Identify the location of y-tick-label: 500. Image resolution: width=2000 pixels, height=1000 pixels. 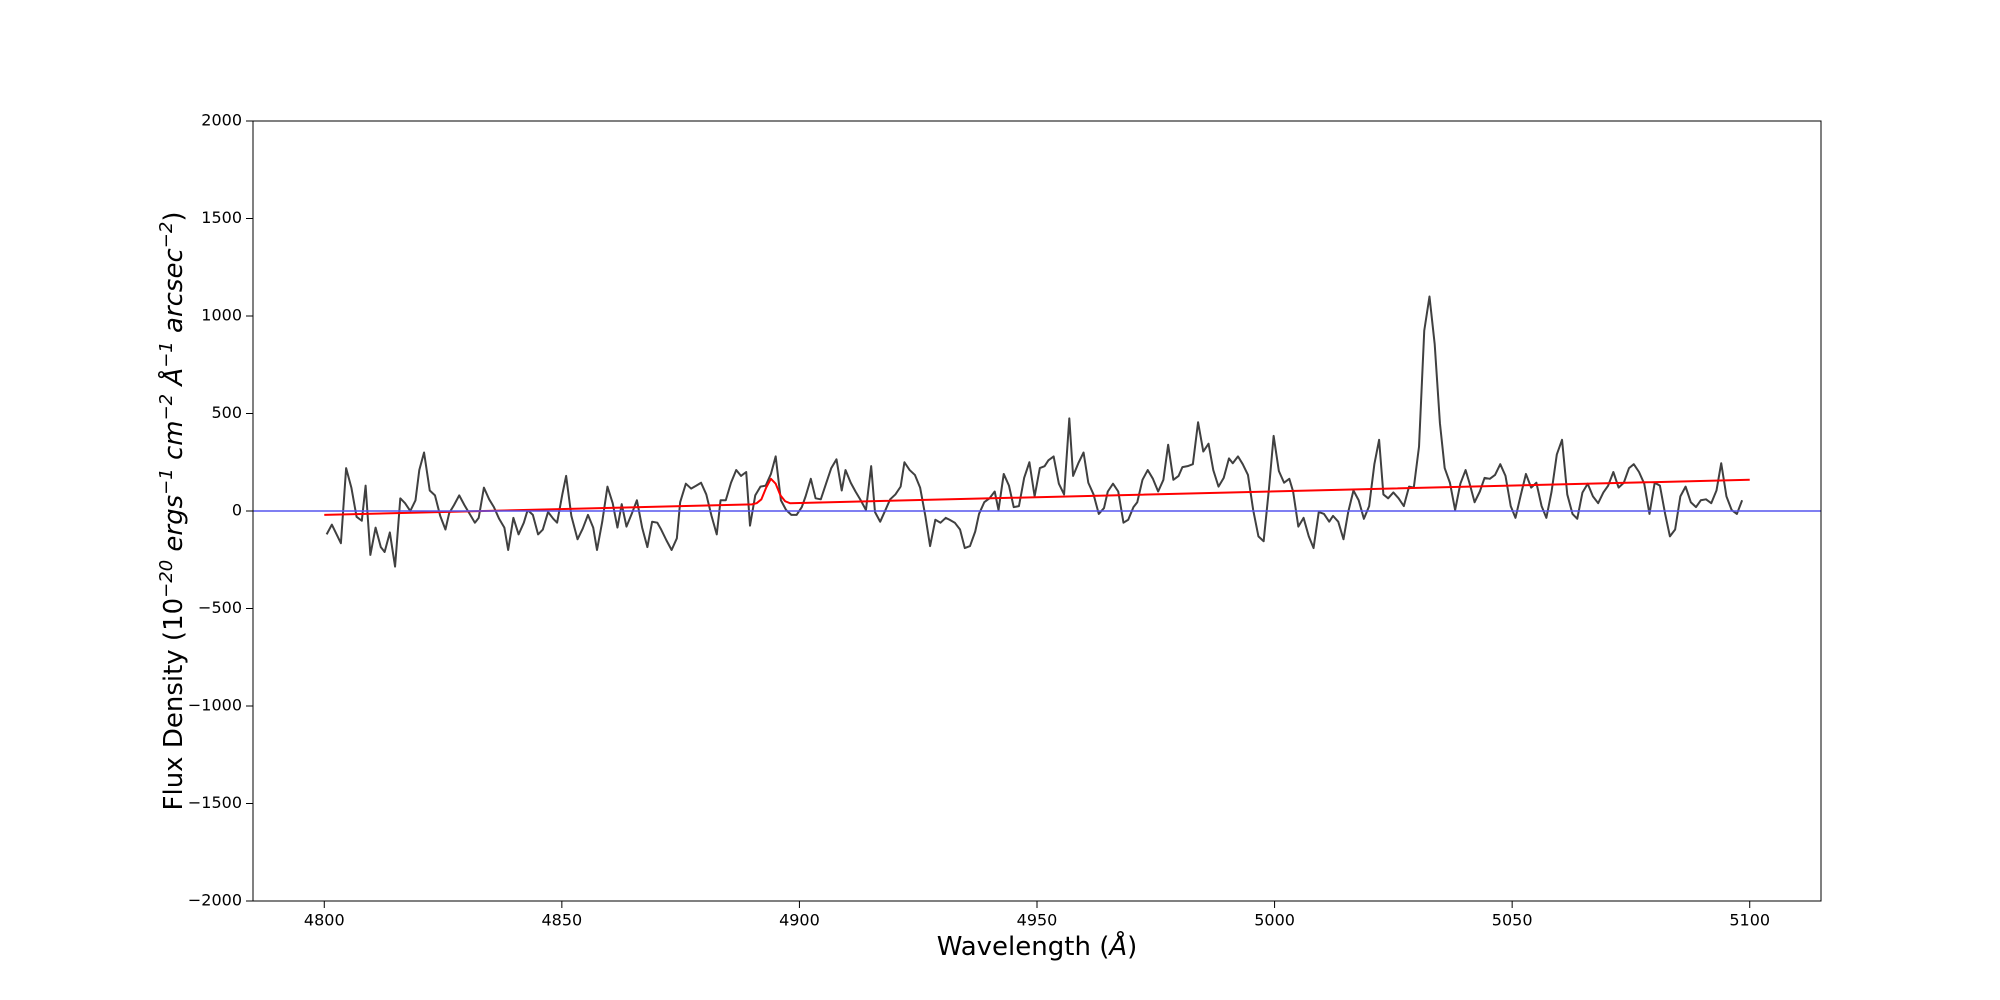
(226, 412).